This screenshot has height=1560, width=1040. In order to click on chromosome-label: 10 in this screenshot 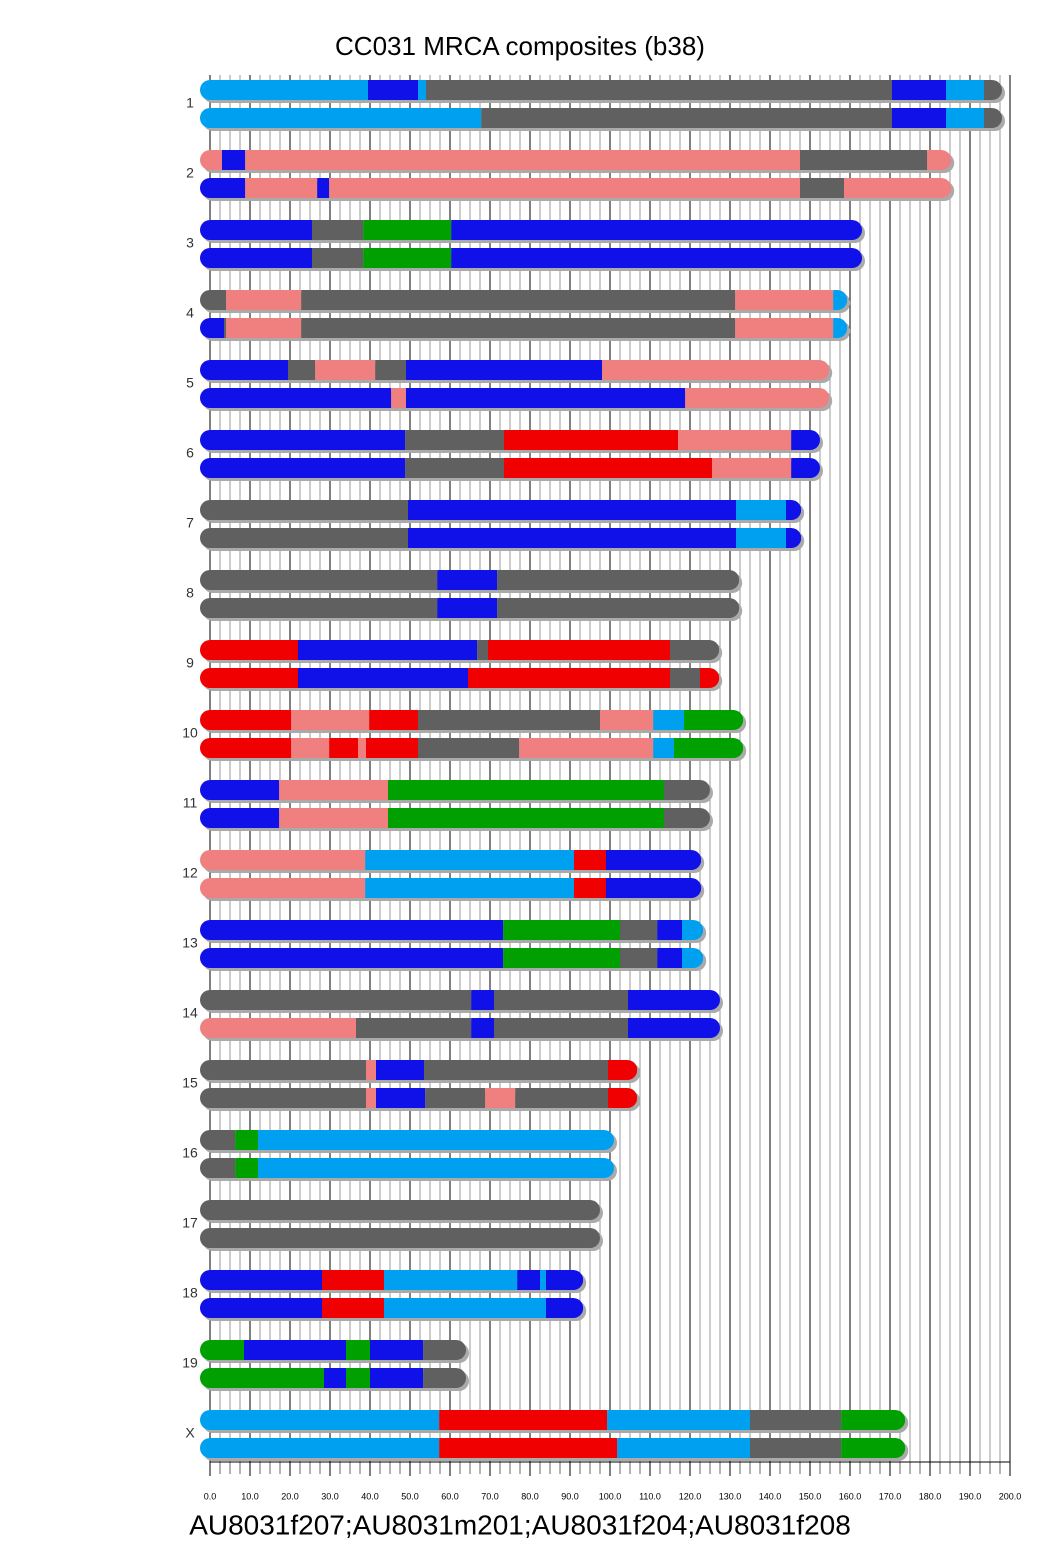, I will do `click(190, 733)`.